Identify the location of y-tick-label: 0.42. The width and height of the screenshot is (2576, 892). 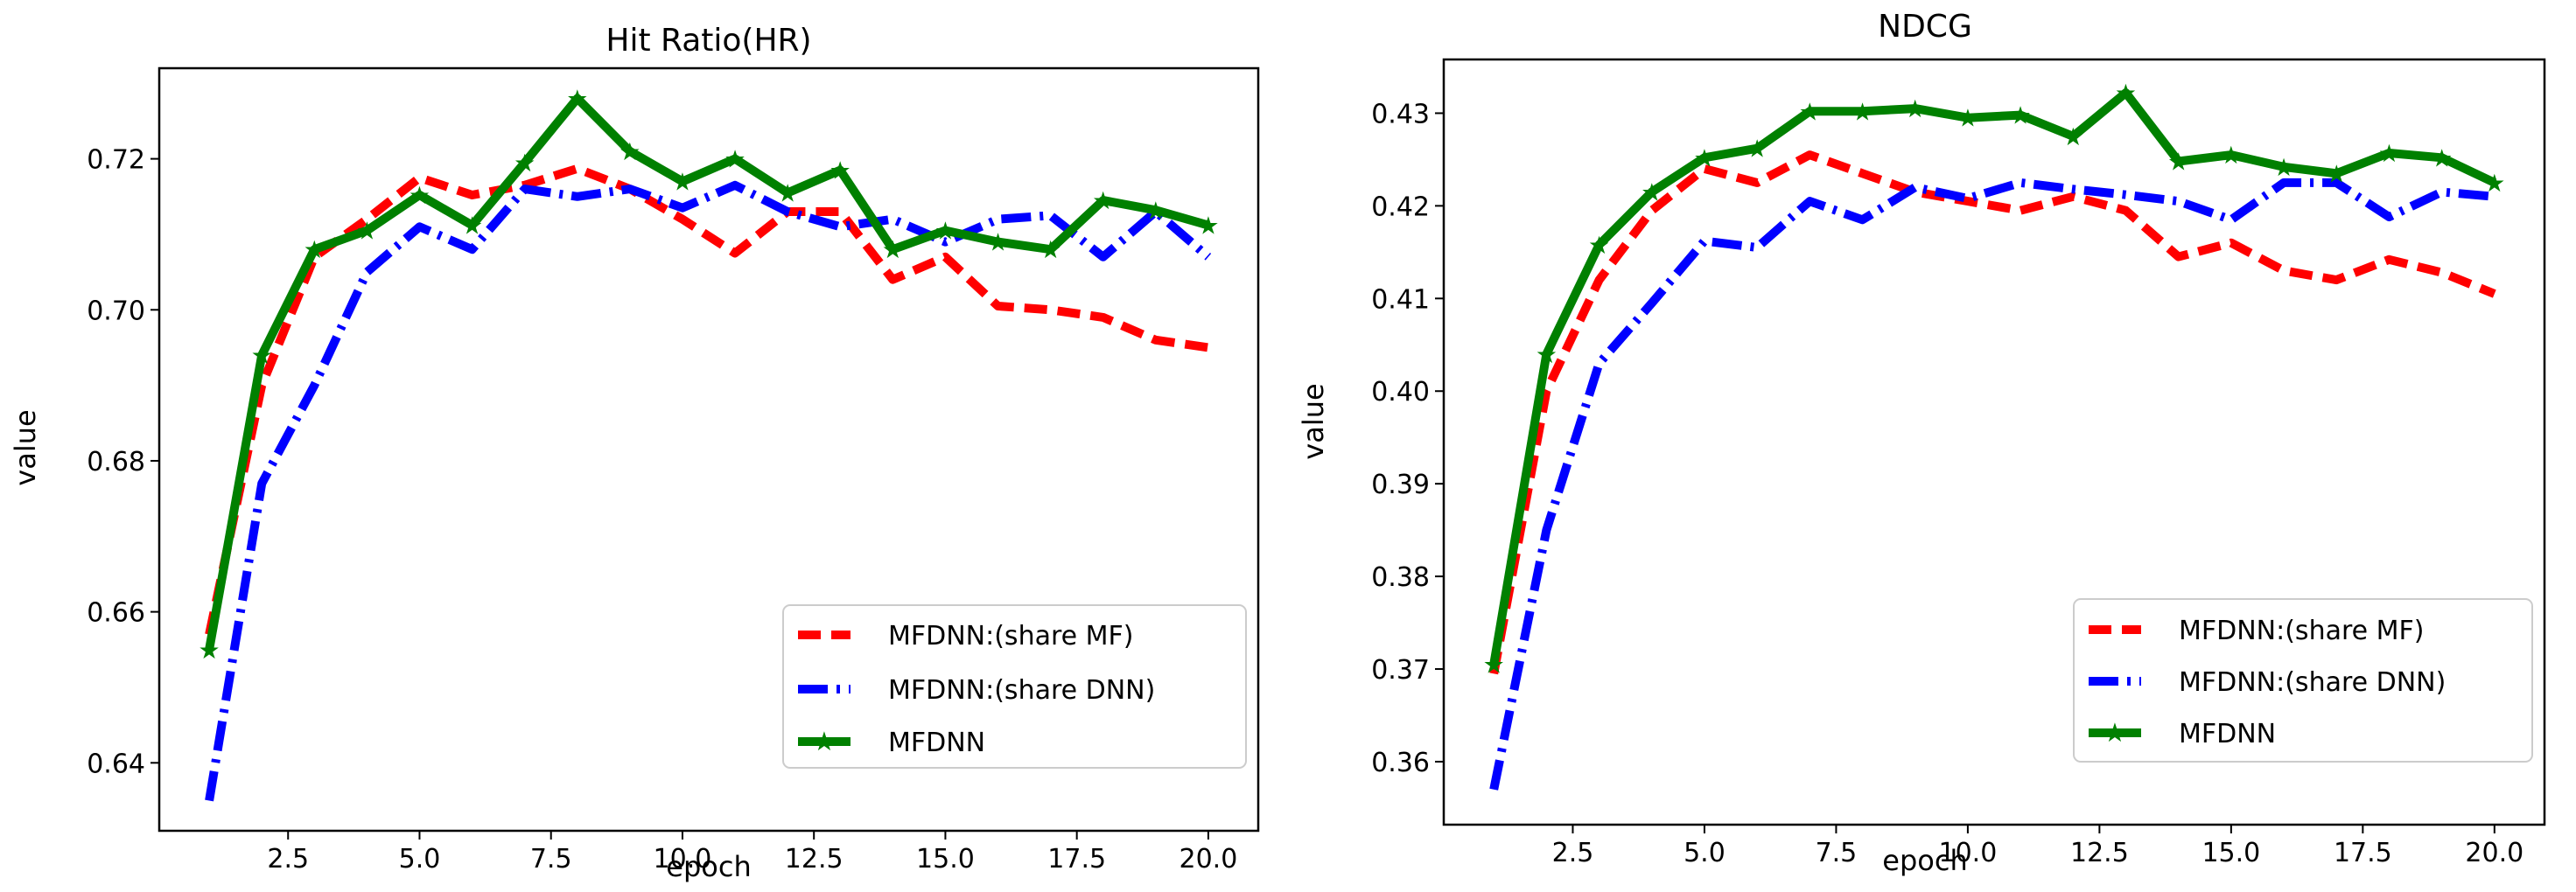
(1400, 207).